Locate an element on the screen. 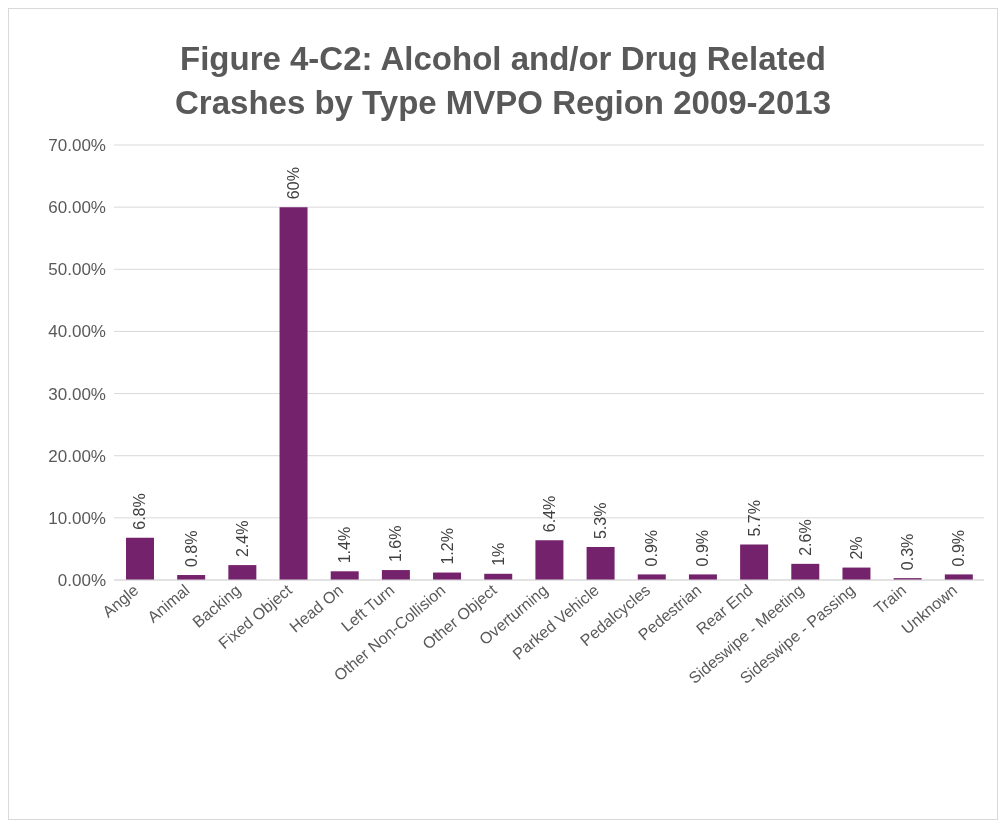  data-label: 0.8% is located at coordinates (191, 549).